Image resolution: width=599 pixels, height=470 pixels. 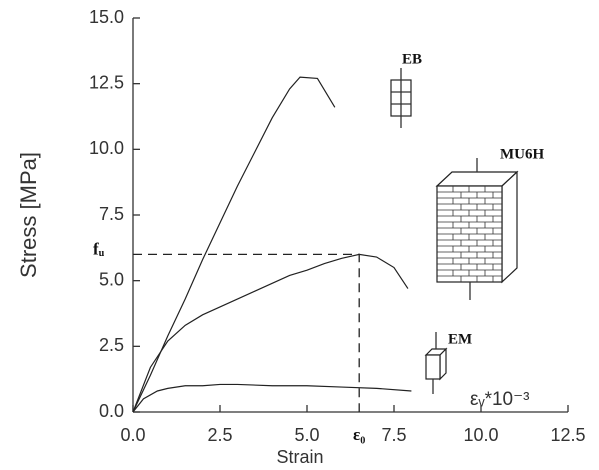 What do you see at coordinates (106, 148) in the screenshot?
I see `y-tick-label: 10.0` at bounding box center [106, 148].